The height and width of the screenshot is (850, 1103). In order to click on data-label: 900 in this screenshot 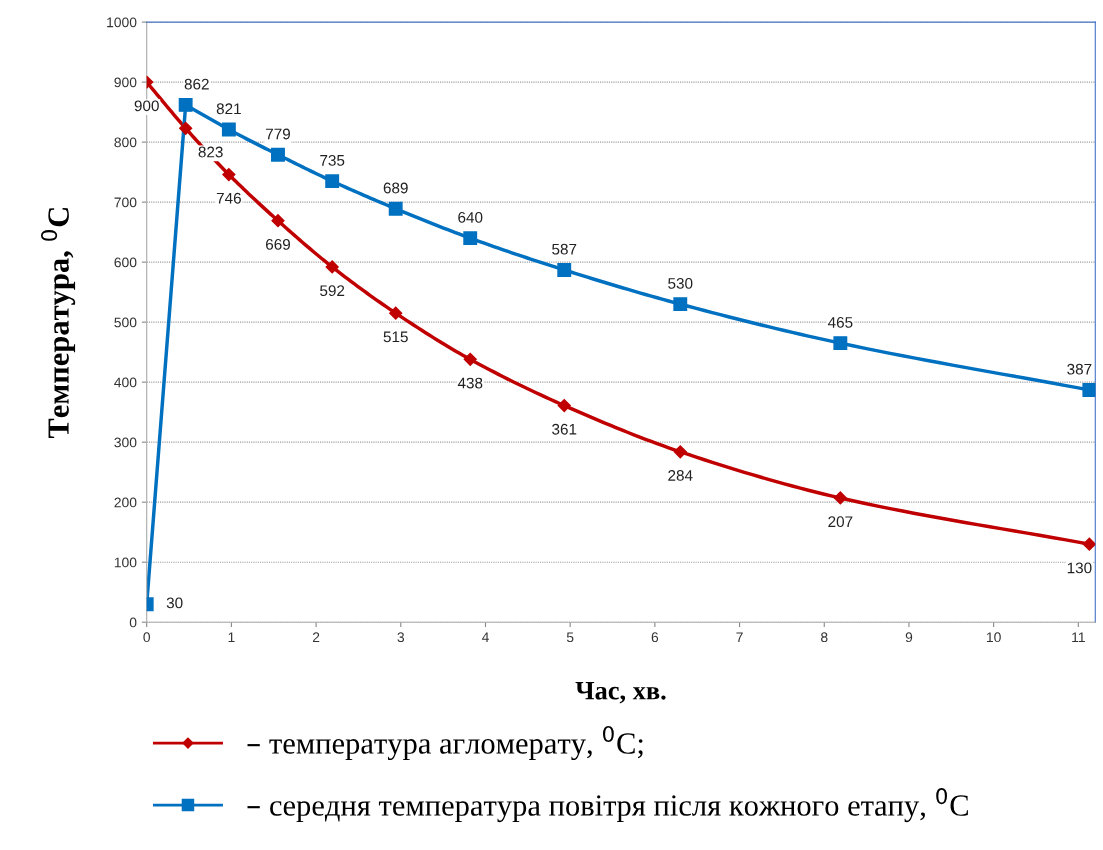, I will do `click(146, 106)`.